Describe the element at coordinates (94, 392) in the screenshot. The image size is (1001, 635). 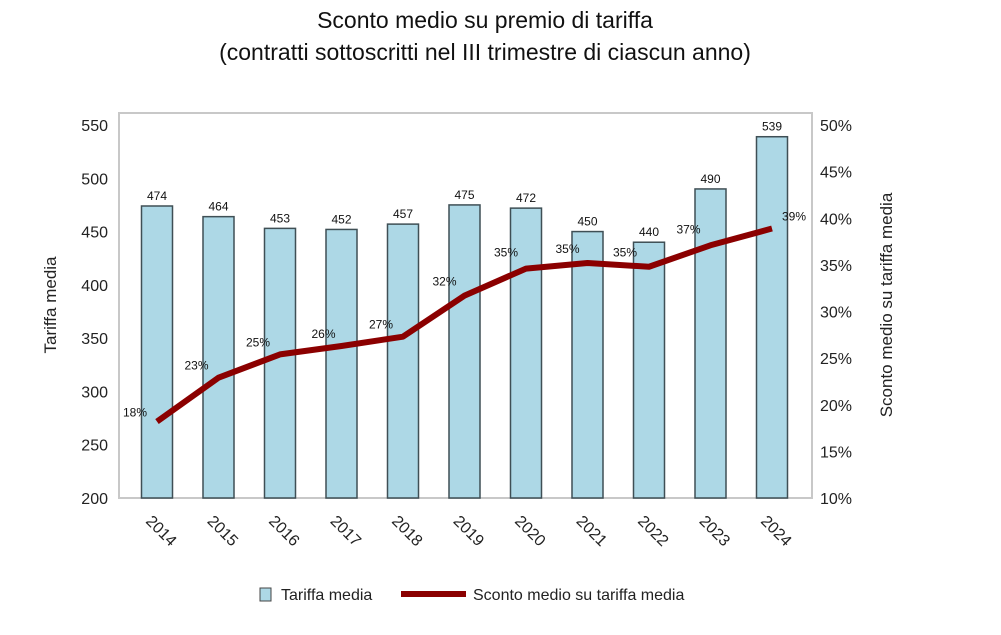
I see `y-tick-left-300: 300` at that location.